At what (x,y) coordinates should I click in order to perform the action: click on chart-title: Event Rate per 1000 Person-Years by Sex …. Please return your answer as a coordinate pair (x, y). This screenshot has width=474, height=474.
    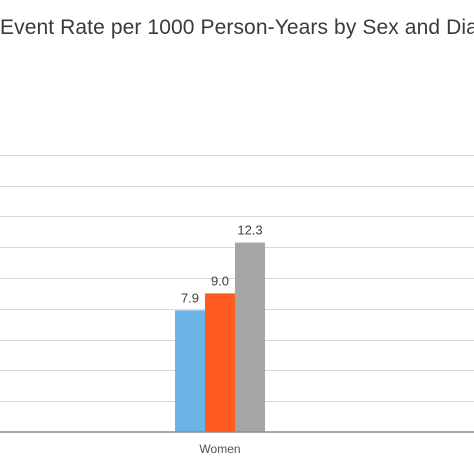
    Looking at the image, I should click on (237, 27).